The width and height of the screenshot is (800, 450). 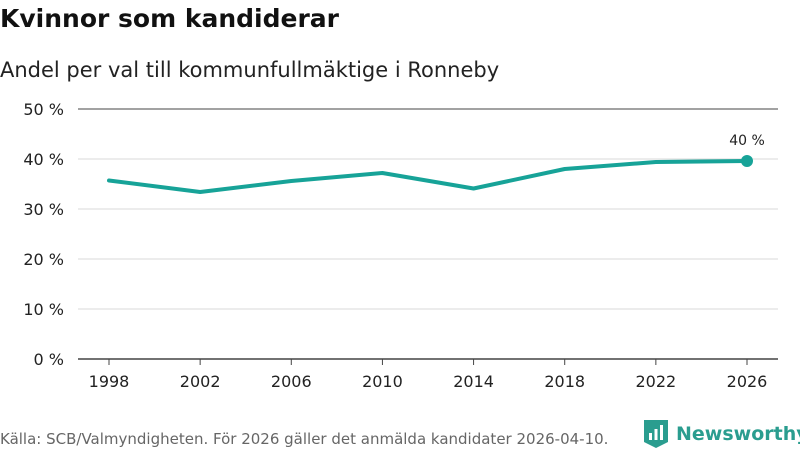 I want to click on x-tick-label: 2018, so click(x=564, y=381).